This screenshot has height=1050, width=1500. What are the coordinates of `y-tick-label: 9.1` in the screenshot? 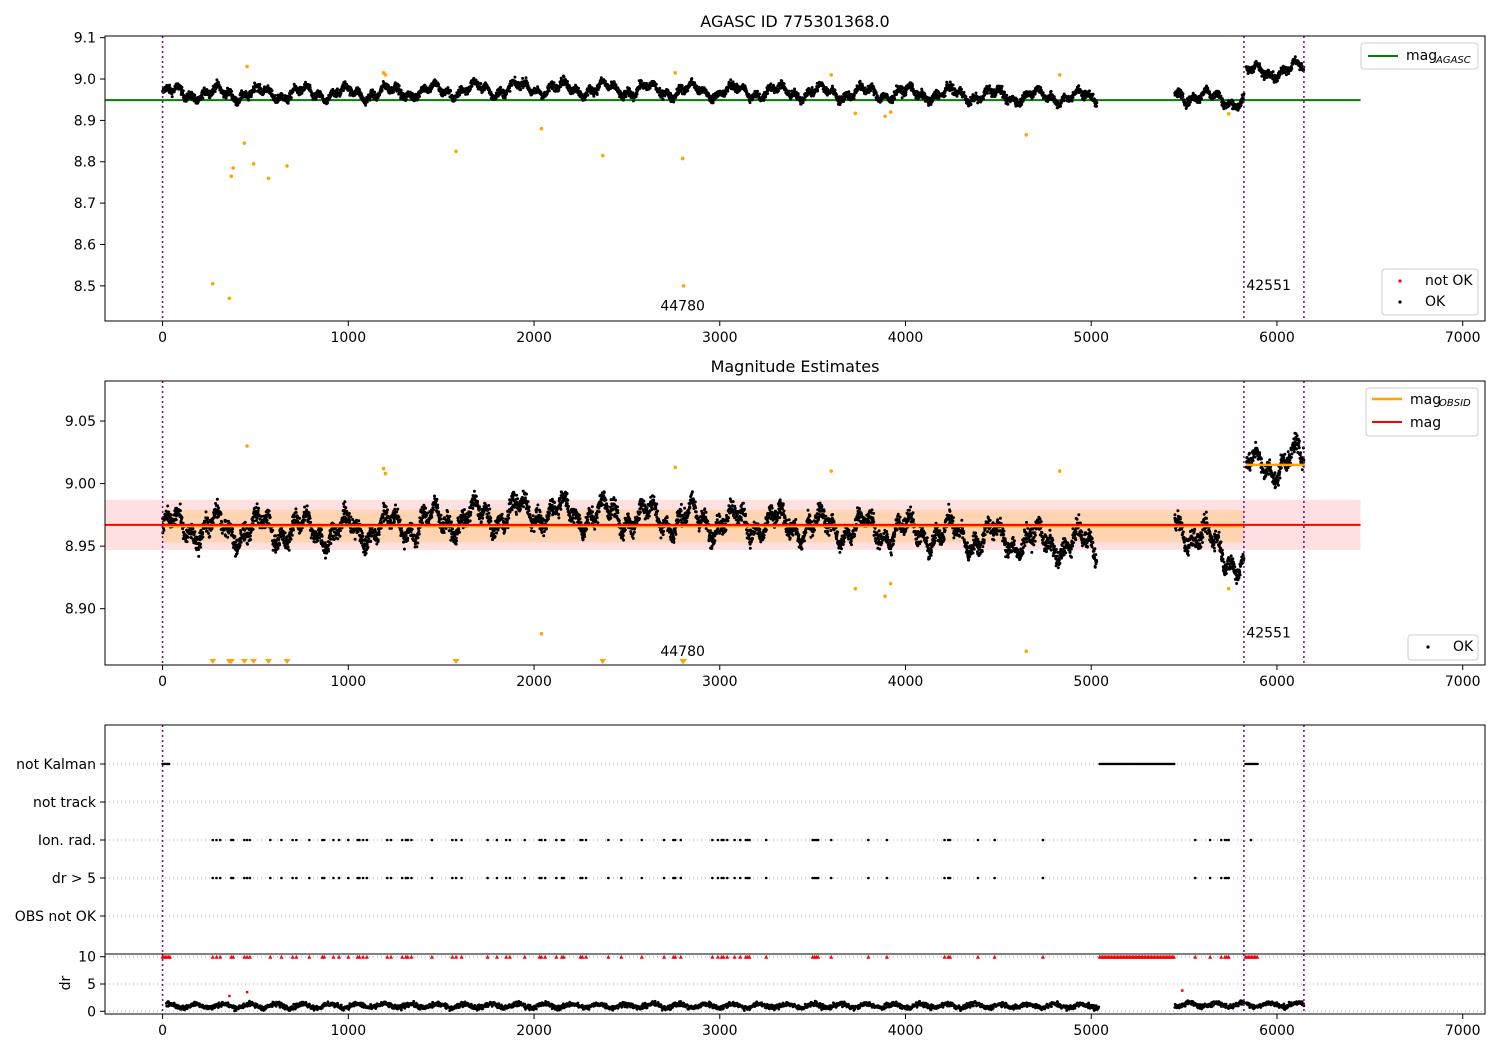 It's located at (85, 39).